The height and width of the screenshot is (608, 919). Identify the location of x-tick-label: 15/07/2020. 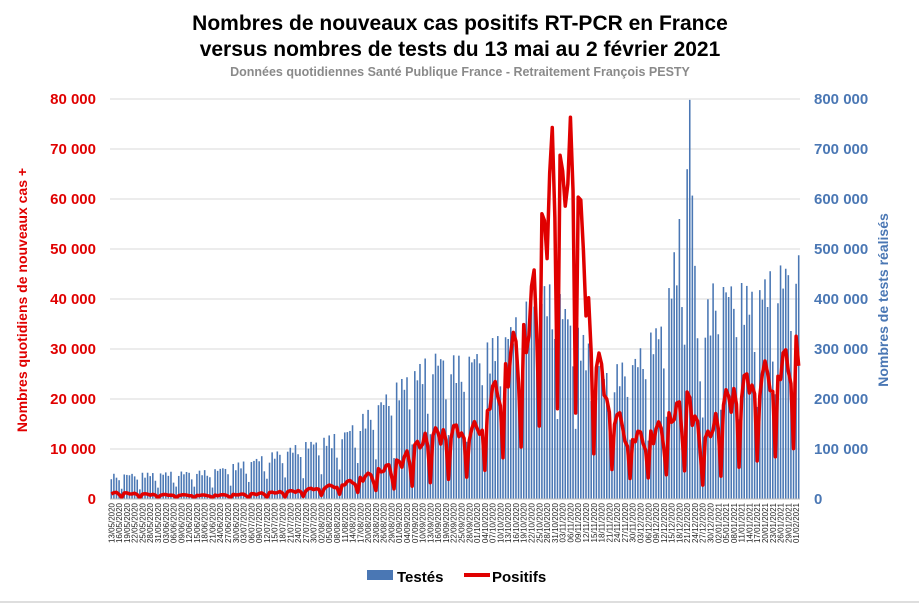
(275, 522).